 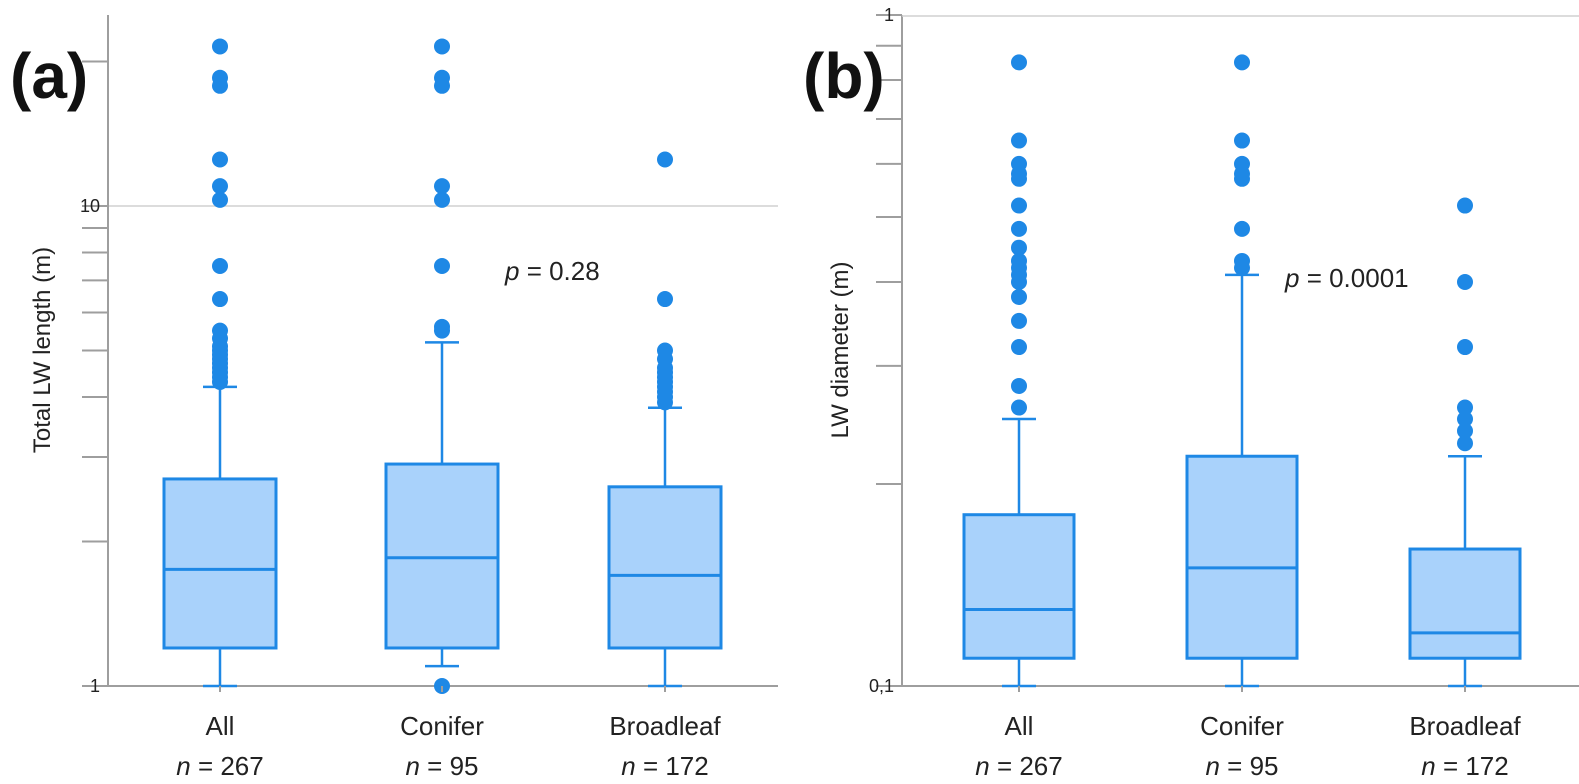 I want to click on y-axis-label: LW diameter (m), so click(x=840, y=350).